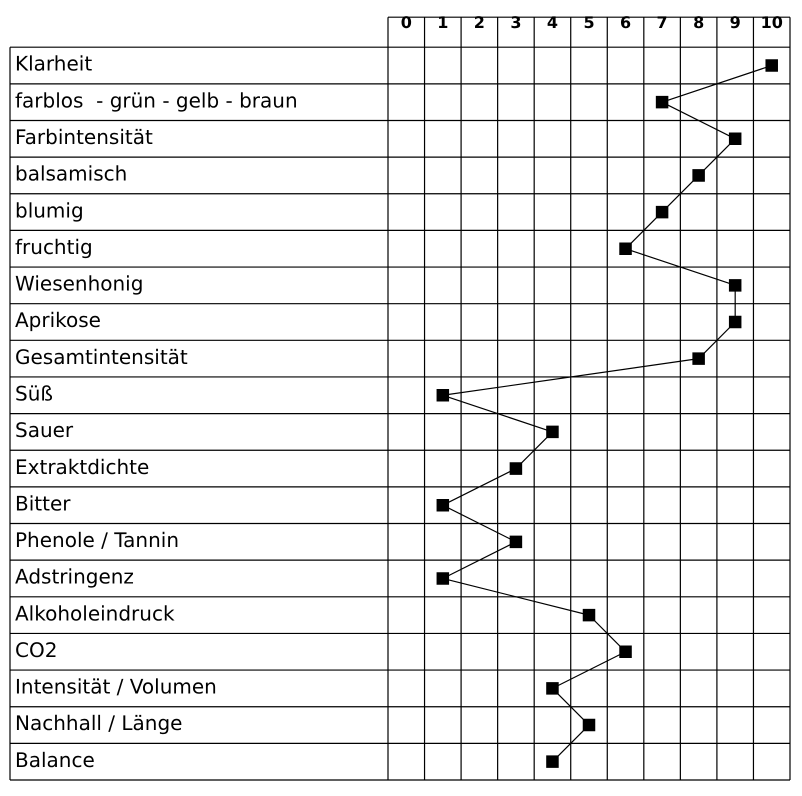 Image resolution: width=802 pixels, height=796 pixels. What do you see at coordinates (735, 22) in the screenshot?
I see `x-tick-label: 9` at bounding box center [735, 22].